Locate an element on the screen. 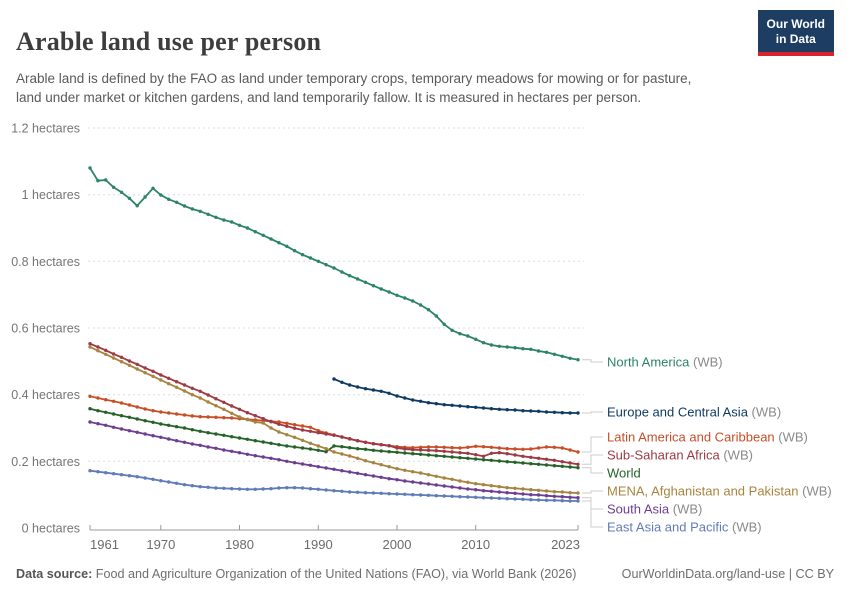 The height and width of the screenshot is (600, 850). series-label: MENA, Afghanistan and Pakistan (WB) is located at coordinates (719, 491).